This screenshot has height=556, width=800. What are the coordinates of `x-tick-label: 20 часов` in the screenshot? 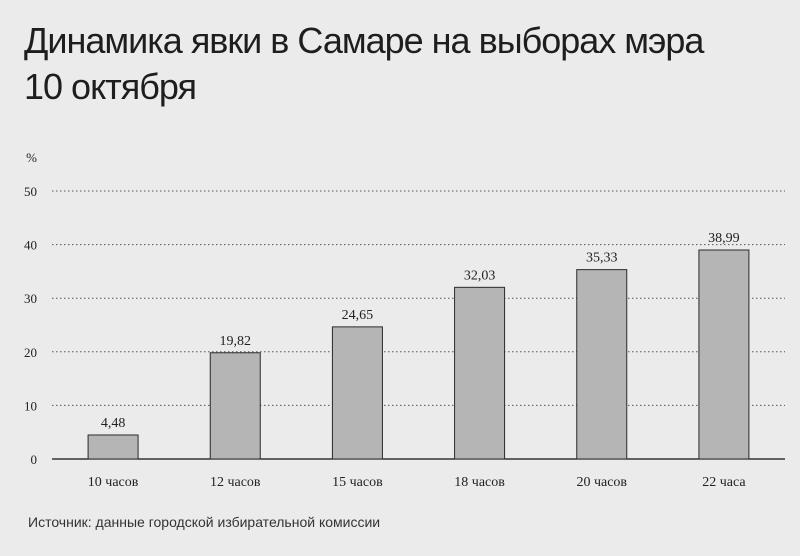 It's located at (601, 482).